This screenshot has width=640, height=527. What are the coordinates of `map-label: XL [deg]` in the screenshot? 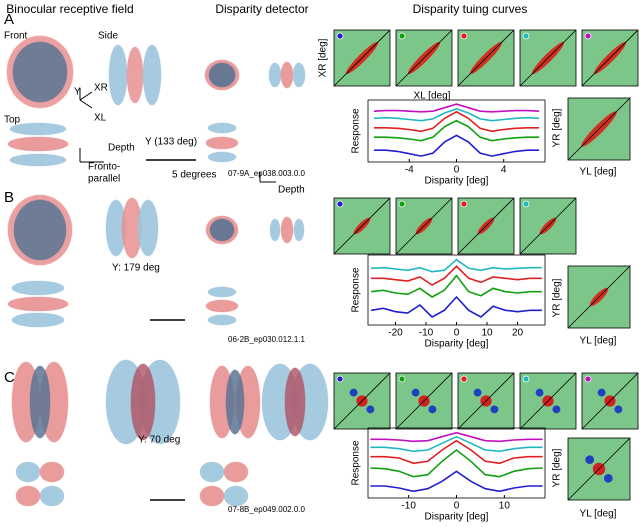 It's located at (432, 96).